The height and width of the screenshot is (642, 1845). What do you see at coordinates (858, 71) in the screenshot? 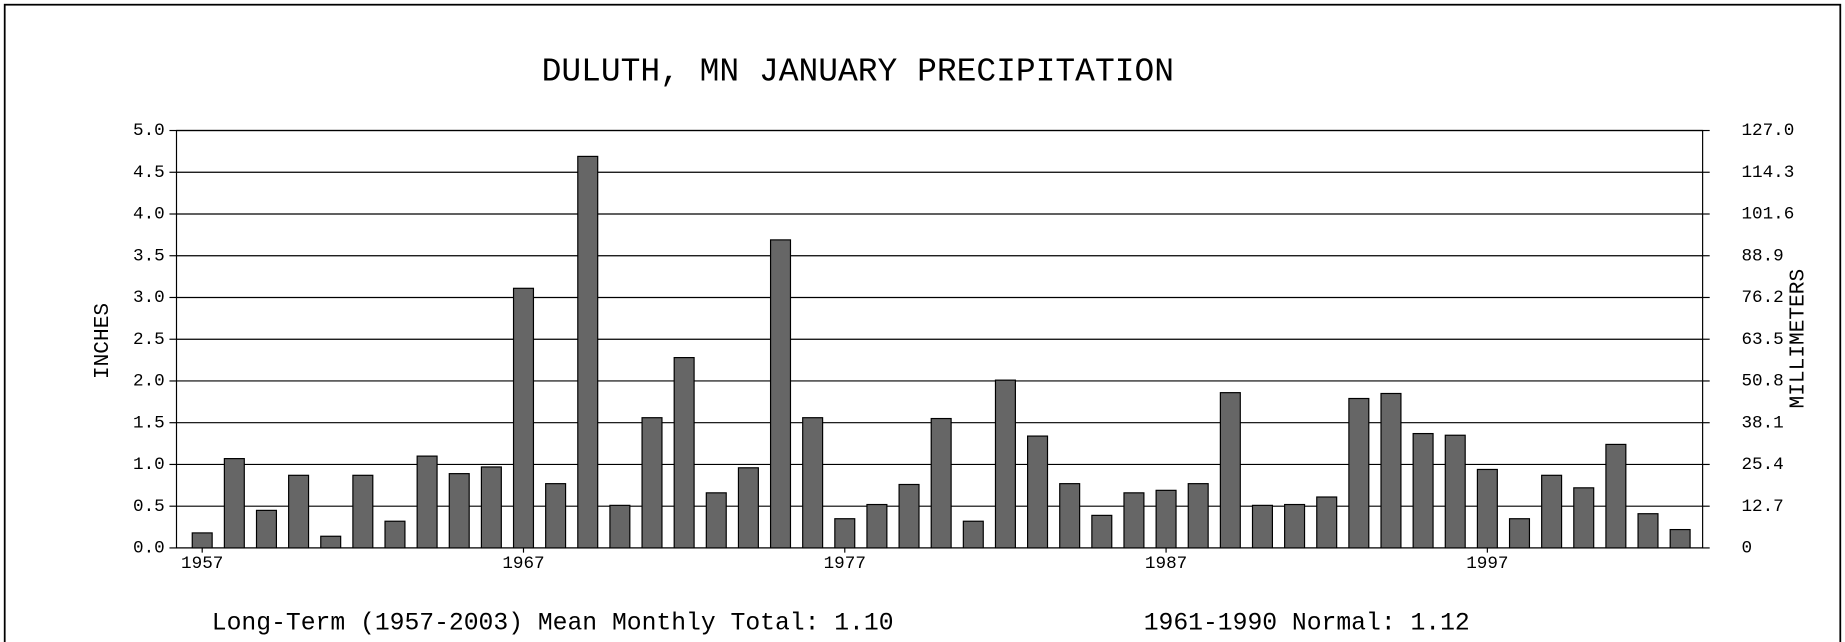
I see `chart-title: DULUTH, MN JANUARY PRECIPITATION` at bounding box center [858, 71].